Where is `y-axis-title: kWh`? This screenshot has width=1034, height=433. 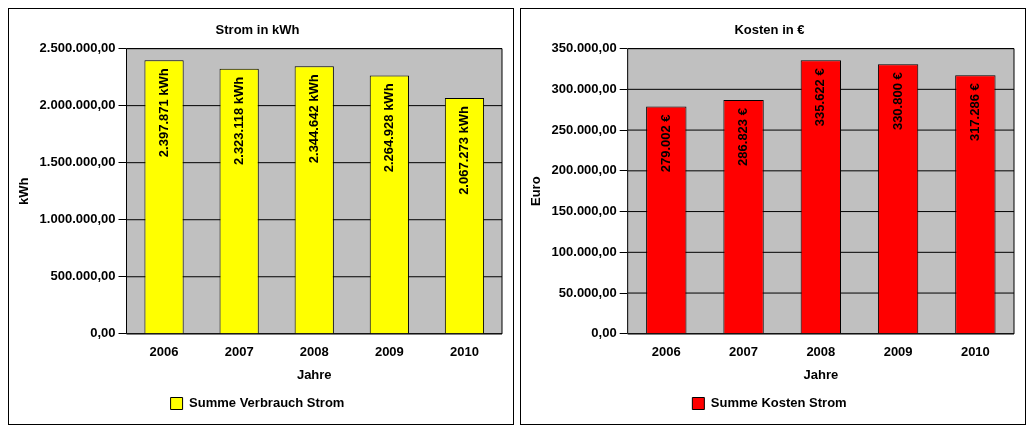 y-axis-title: kWh is located at coordinates (24, 191).